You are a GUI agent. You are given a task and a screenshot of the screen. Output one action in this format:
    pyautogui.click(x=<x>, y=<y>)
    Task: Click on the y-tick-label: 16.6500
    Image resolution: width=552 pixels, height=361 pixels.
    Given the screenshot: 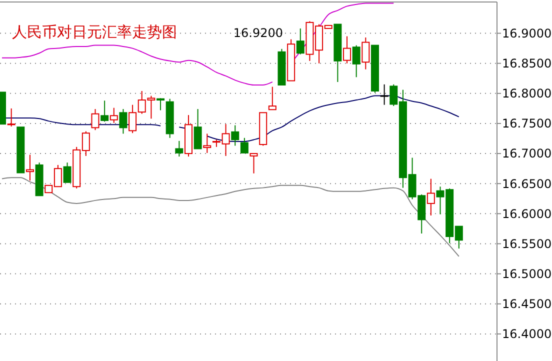 What is the action you would take?
    pyautogui.click(x=527, y=183)
    